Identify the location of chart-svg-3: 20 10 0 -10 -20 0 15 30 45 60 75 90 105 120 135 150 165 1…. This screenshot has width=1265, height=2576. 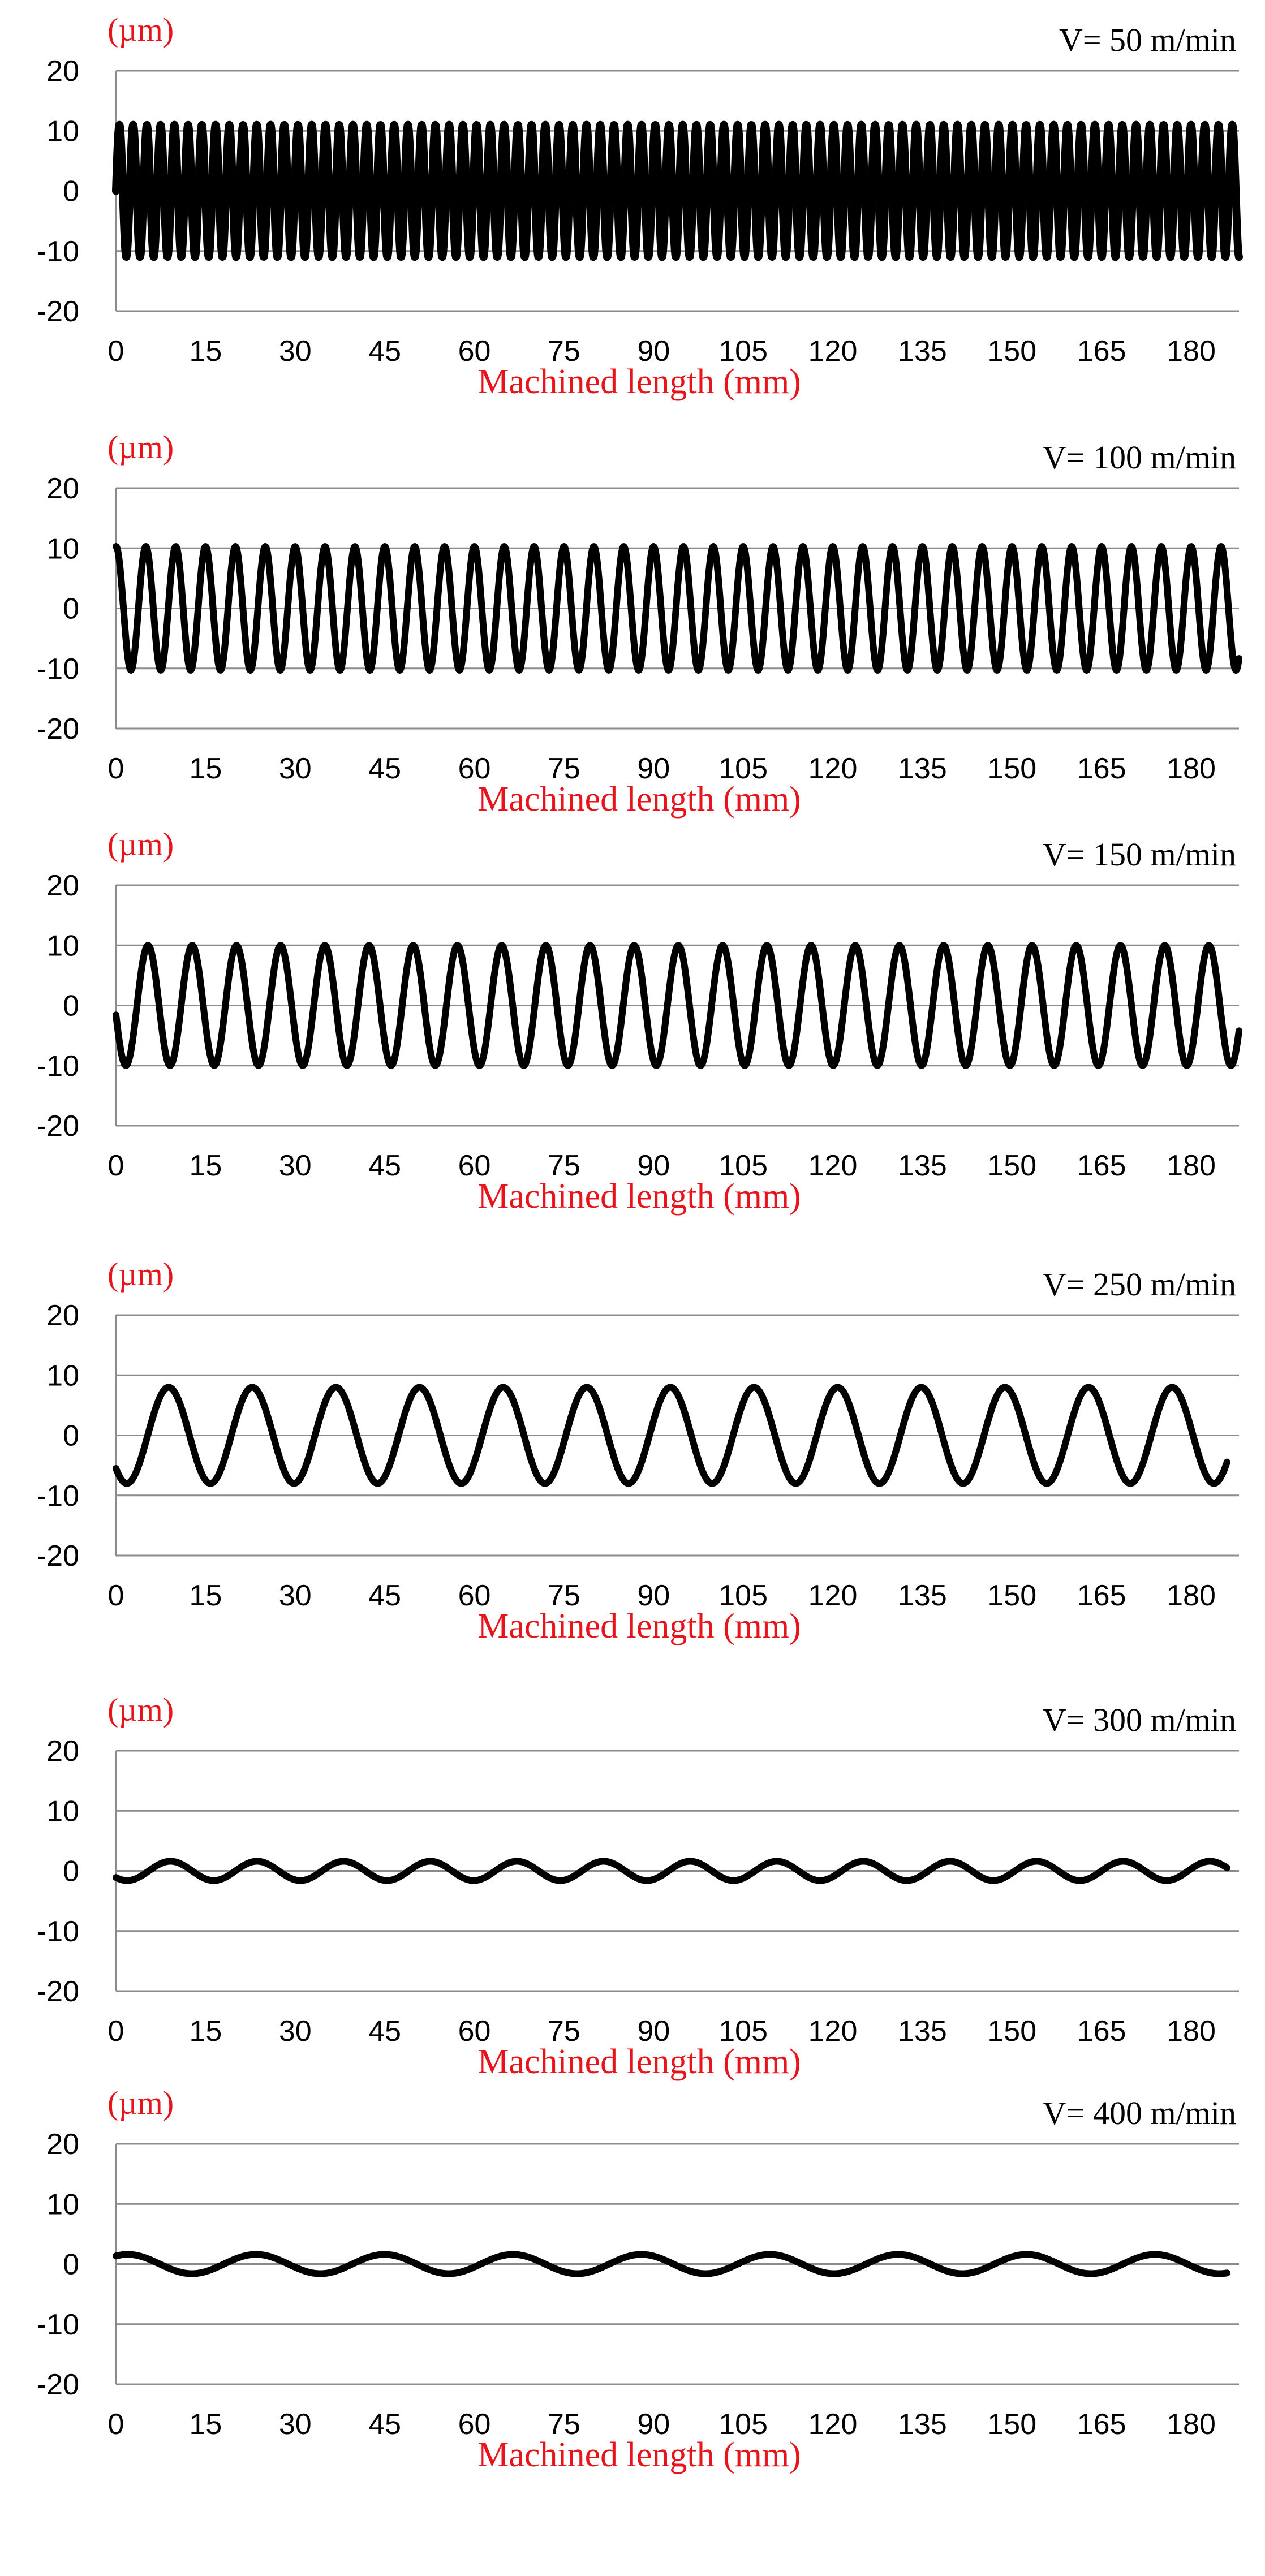
(639, 1021).